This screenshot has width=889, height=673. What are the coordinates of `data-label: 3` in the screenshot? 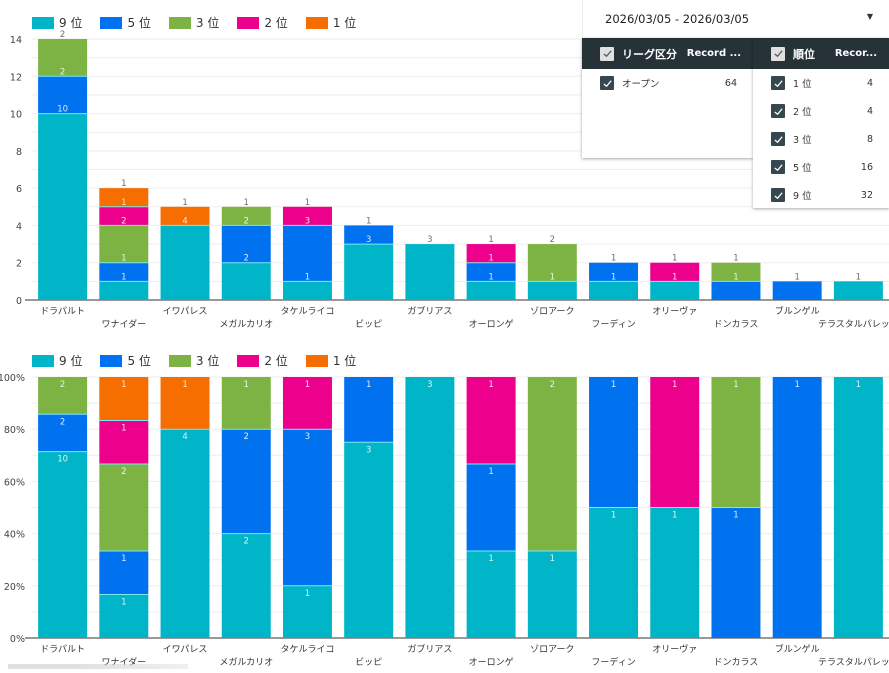 It's located at (307, 437).